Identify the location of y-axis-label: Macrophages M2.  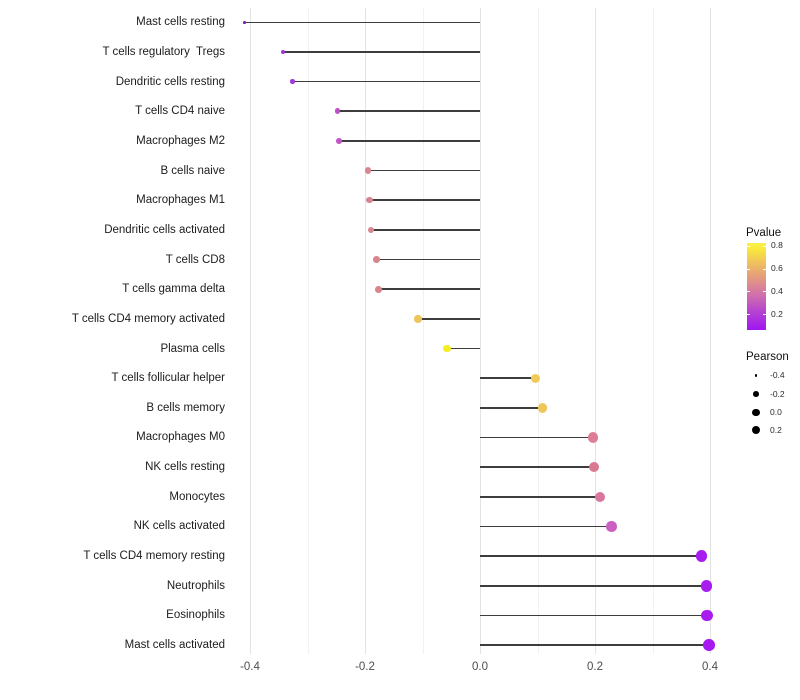
(180, 140).